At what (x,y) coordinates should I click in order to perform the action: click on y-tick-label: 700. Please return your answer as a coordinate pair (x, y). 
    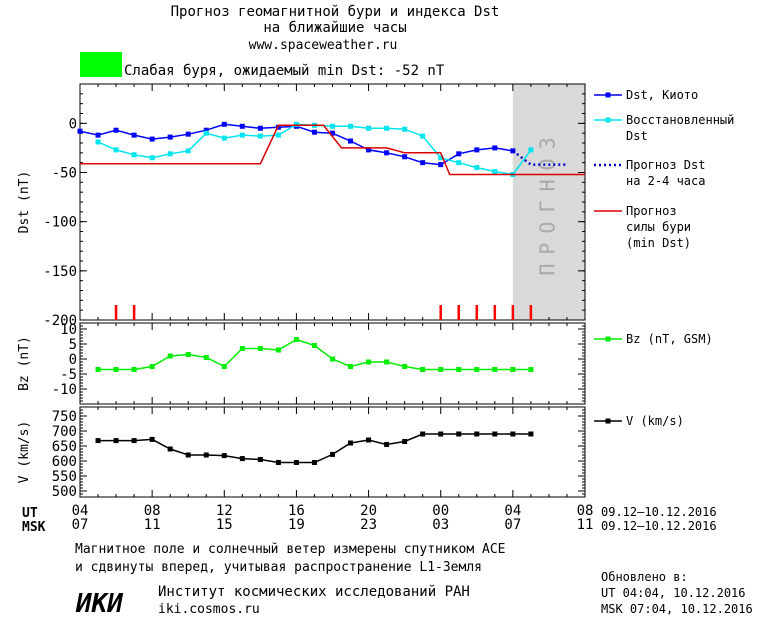
    Looking at the image, I should click on (64, 432).